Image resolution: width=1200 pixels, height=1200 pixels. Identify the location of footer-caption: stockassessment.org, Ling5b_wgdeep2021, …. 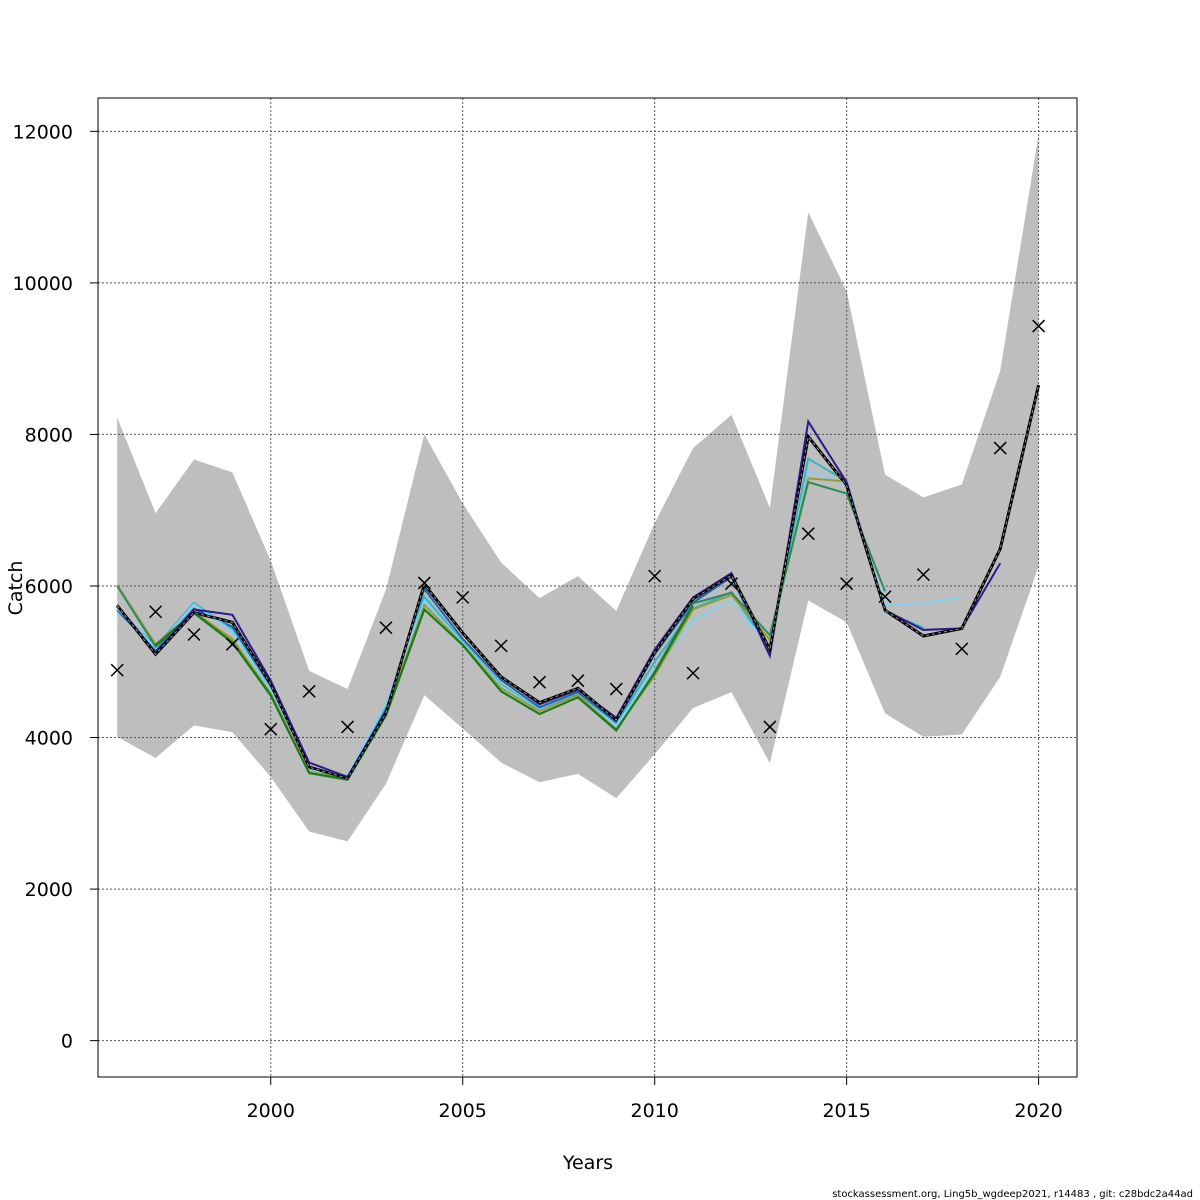
(1012, 1194).